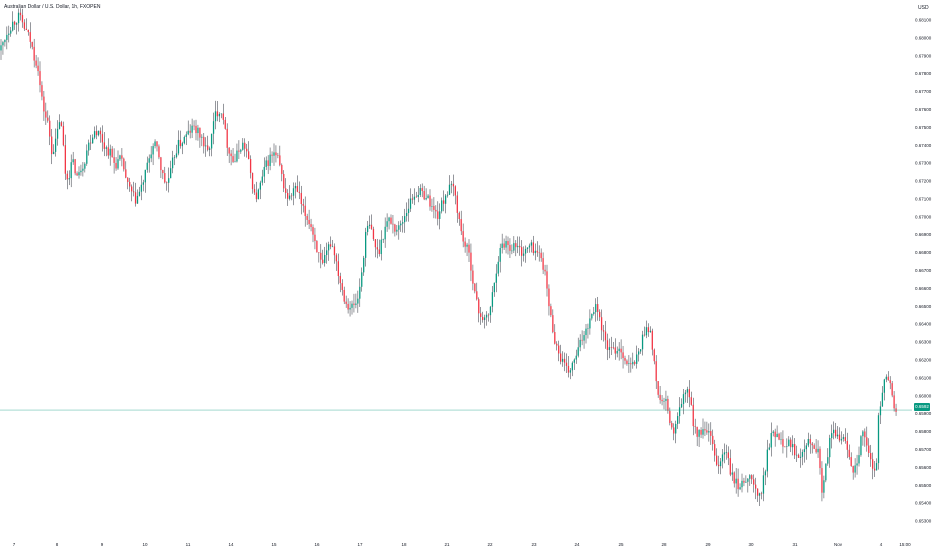  Describe the element at coordinates (708, 544) in the screenshot. I see `x-tick-label-16: 29` at that location.